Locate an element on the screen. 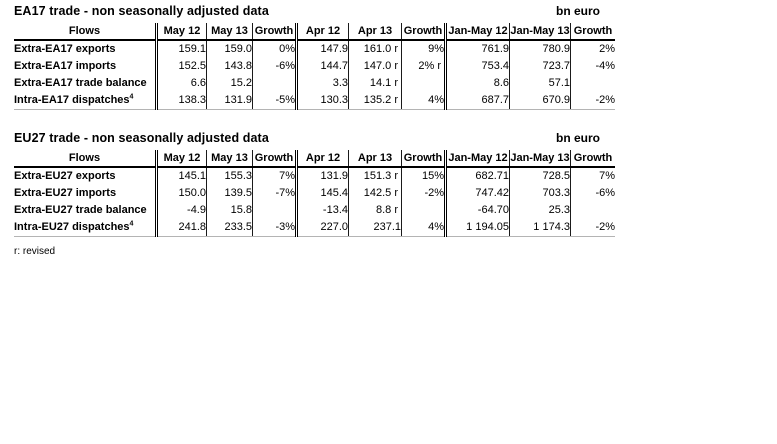  data-cell: 152.5 is located at coordinates (181, 66).